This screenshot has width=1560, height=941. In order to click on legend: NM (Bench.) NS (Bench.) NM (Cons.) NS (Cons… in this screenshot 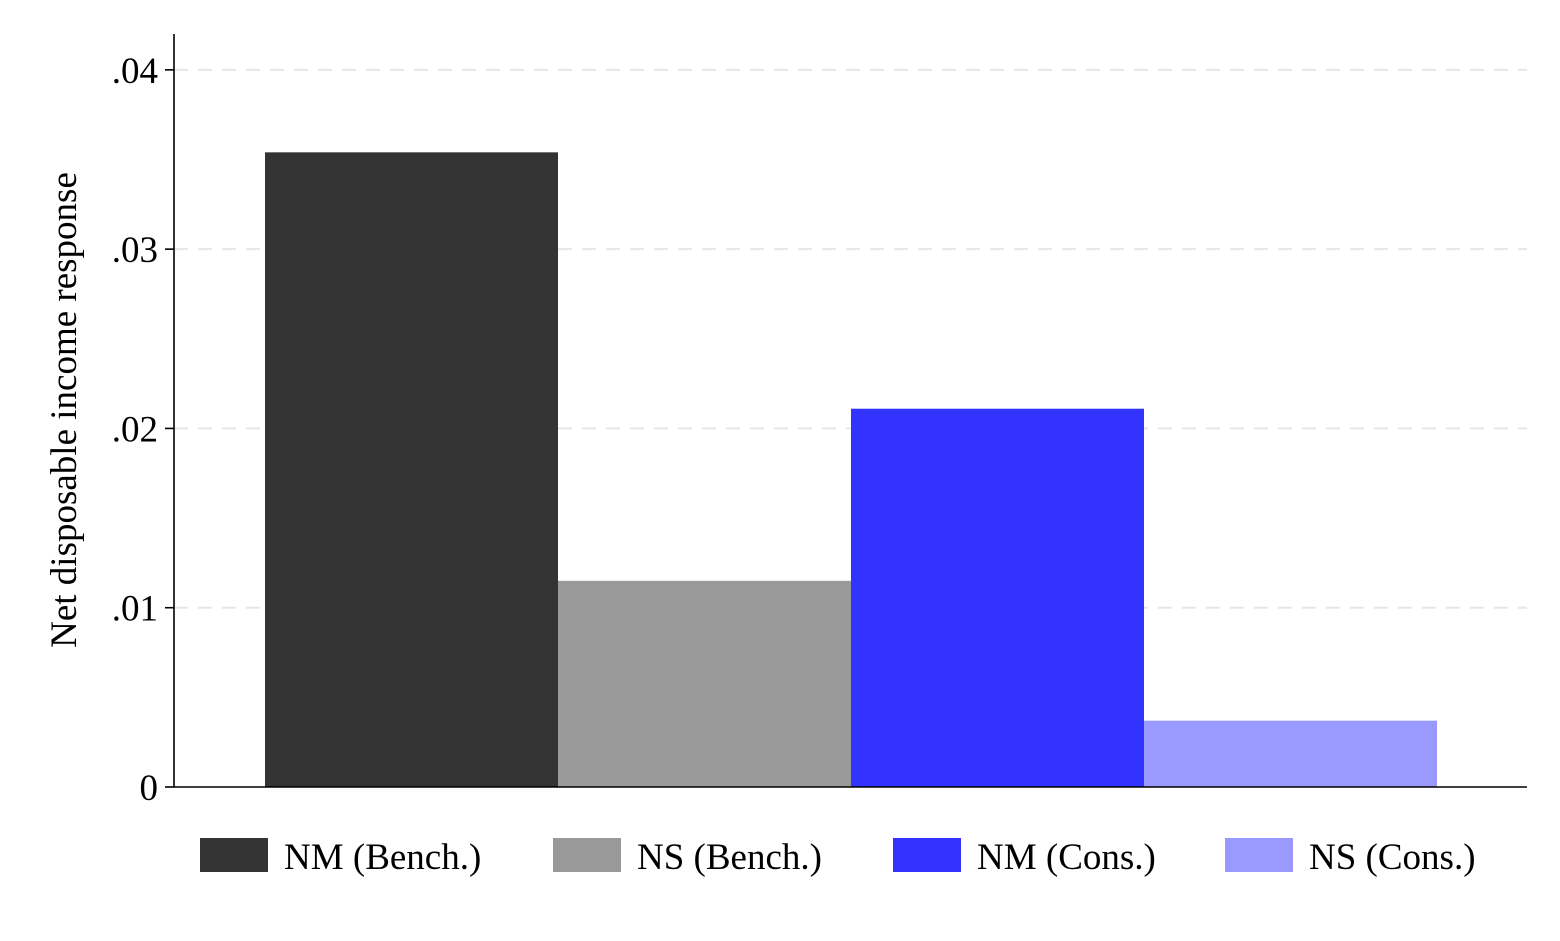, I will do `click(838, 857)`.